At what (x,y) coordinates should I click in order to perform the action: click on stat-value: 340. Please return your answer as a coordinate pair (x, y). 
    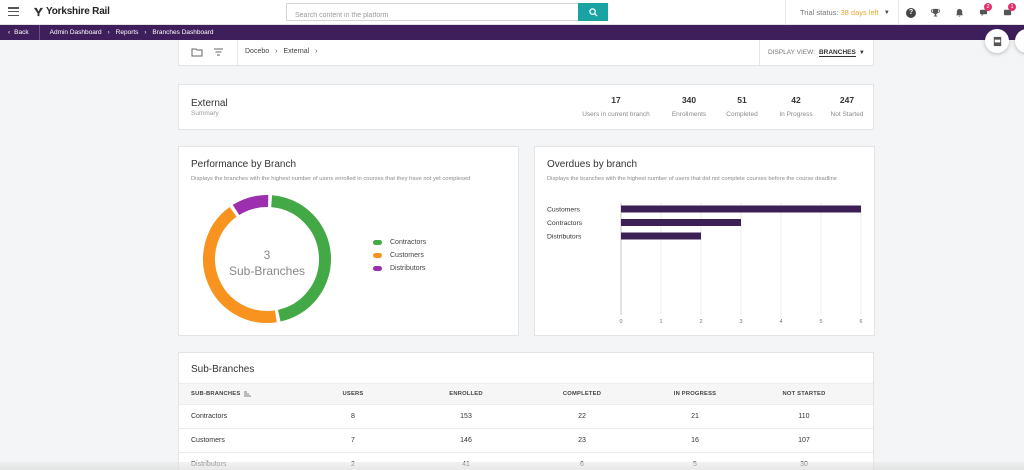
    Looking at the image, I should click on (689, 100).